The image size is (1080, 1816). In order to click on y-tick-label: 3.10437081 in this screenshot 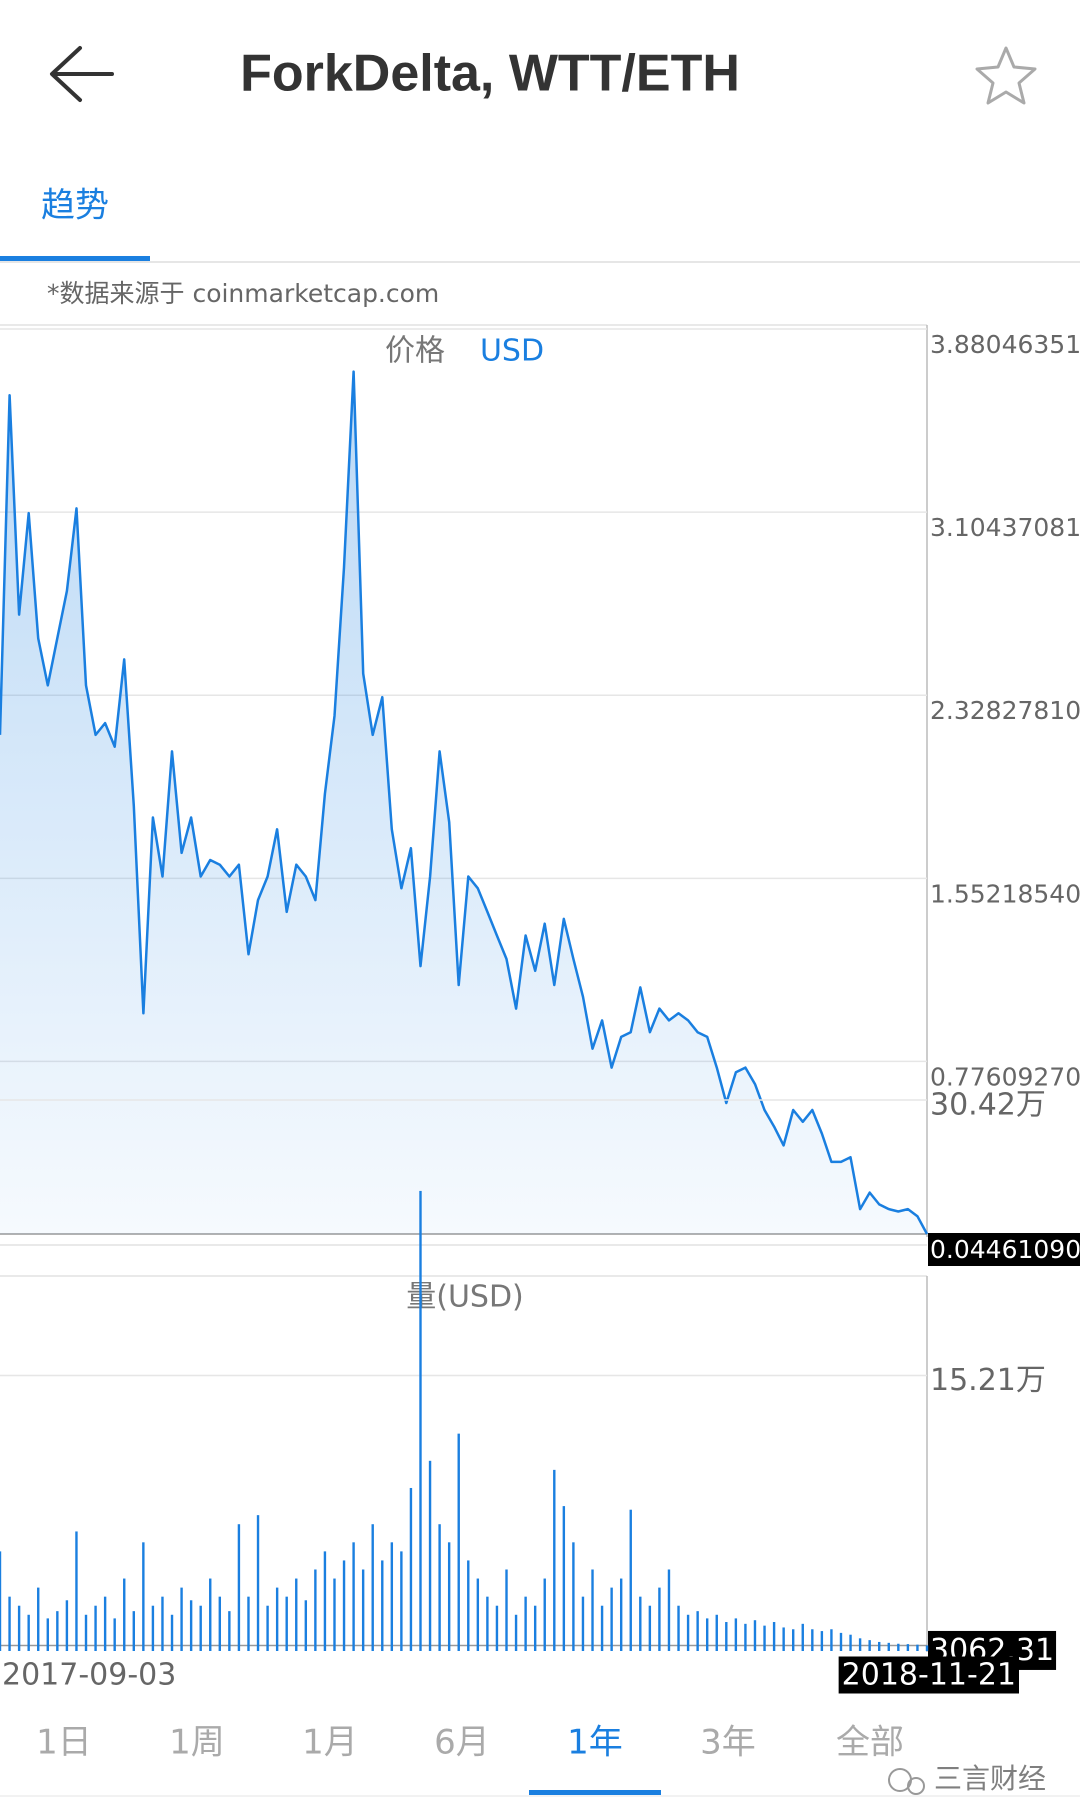, I will do `click(1005, 527)`.